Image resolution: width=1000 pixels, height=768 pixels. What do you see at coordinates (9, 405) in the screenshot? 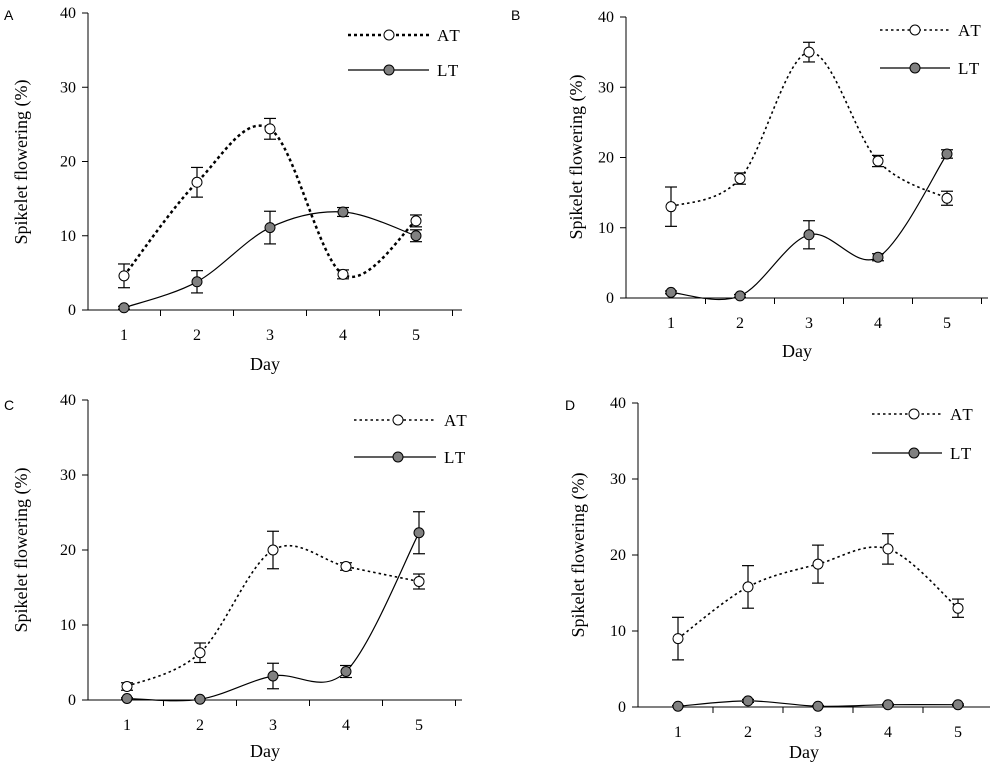
I see `panel-letter: C` at bounding box center [9, 405].